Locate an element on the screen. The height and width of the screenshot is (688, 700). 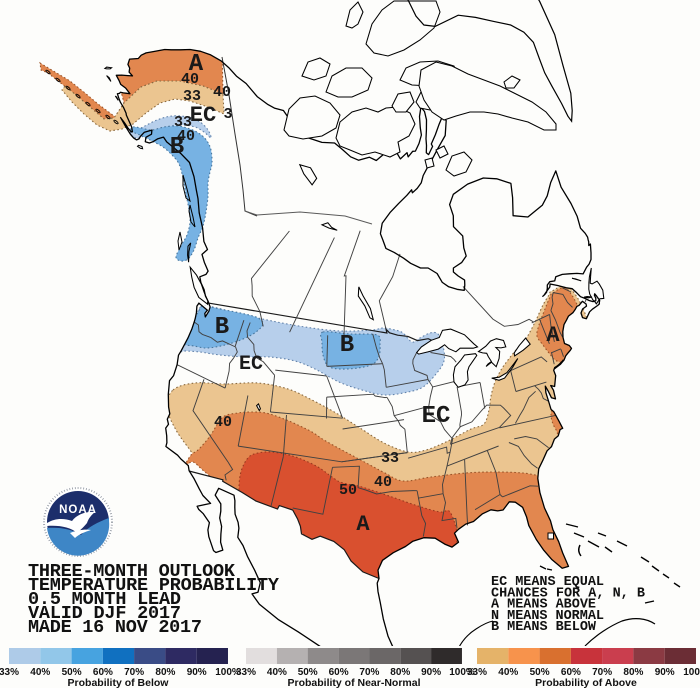
svg-text: 3 is located at coordinates (227, 114).